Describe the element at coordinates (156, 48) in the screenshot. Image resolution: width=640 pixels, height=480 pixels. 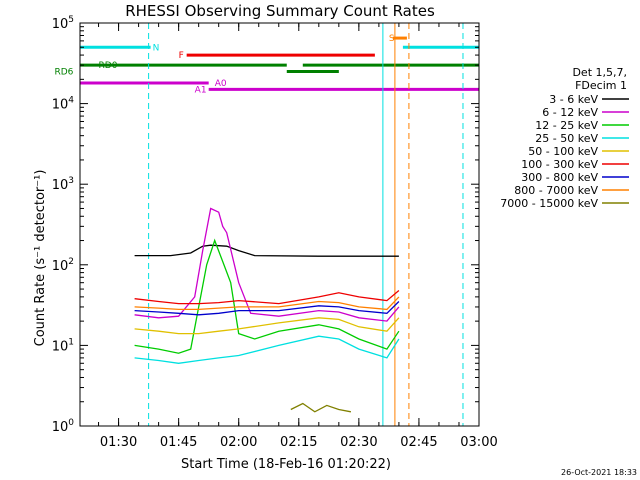
I see `flag-bar-label: N` at that location.